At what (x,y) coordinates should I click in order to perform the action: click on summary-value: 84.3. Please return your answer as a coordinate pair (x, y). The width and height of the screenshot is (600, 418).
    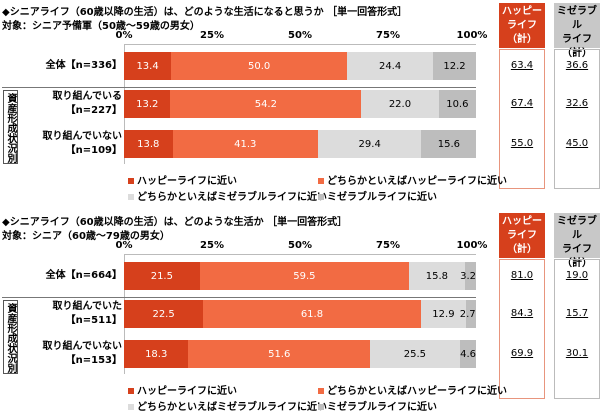
    Looking at the image, I should click on (522, 313).